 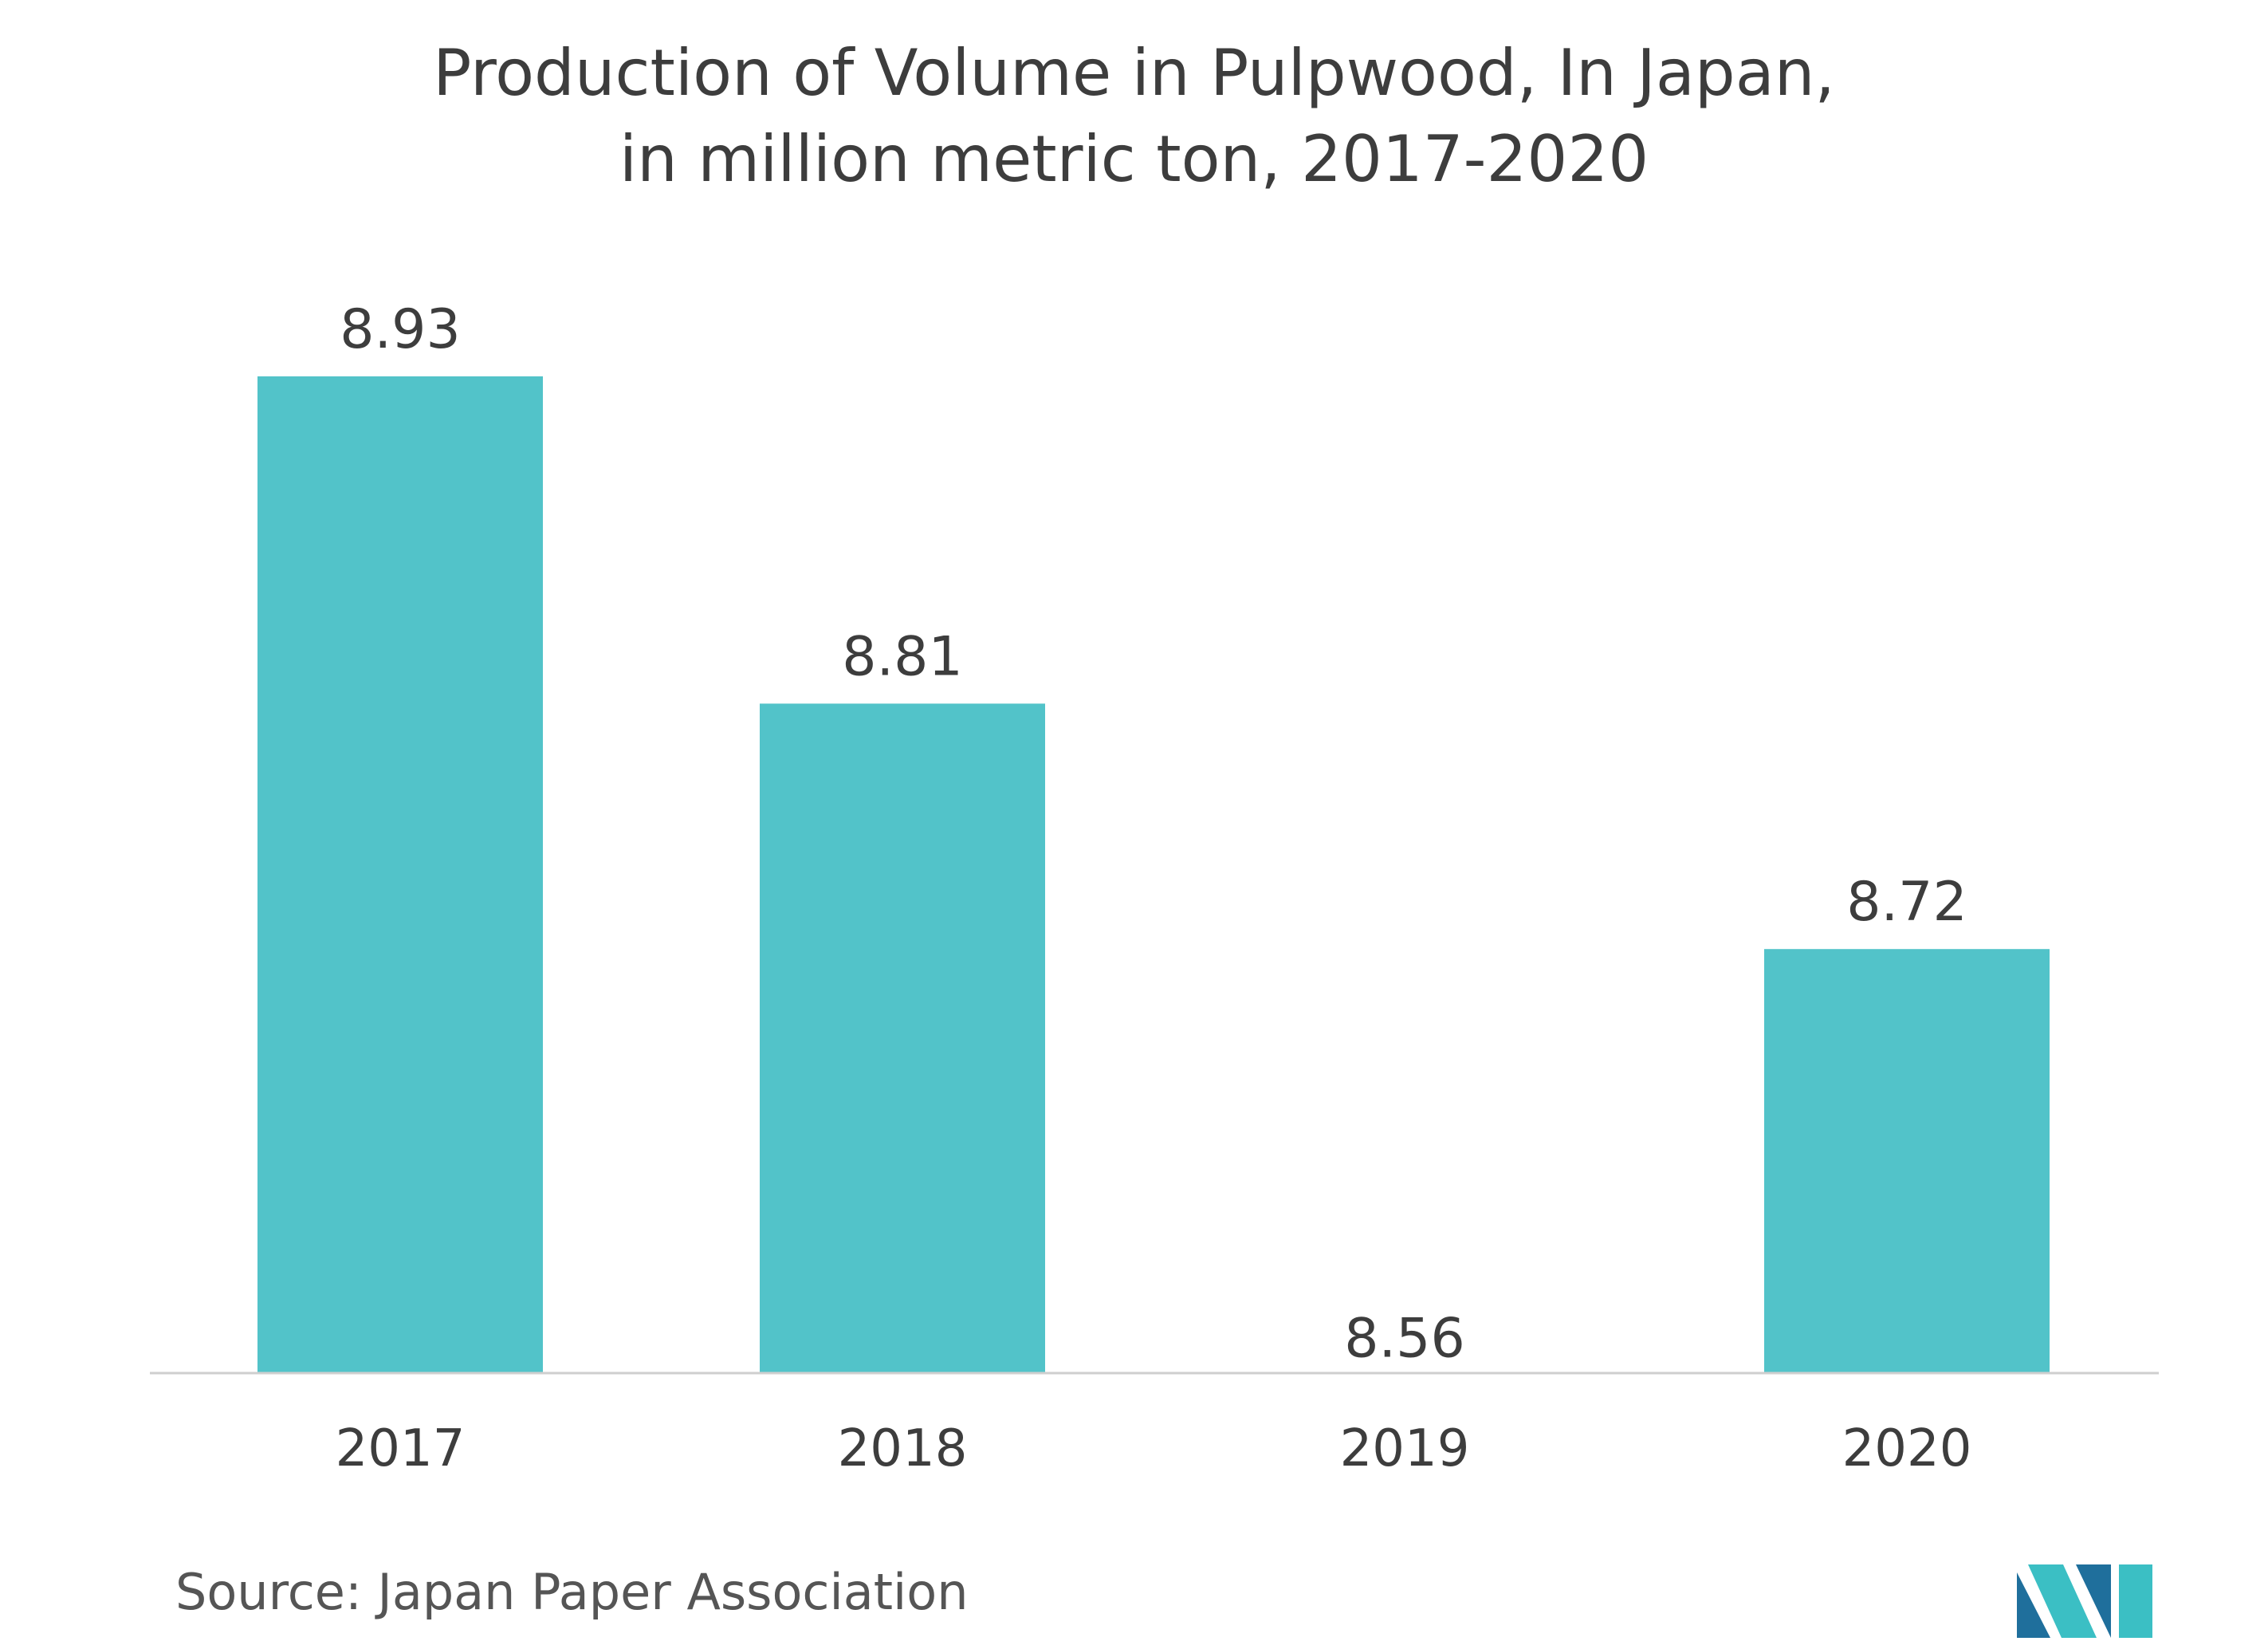 I want to click on logo-right-shape, so click(x=2093, y=1601).